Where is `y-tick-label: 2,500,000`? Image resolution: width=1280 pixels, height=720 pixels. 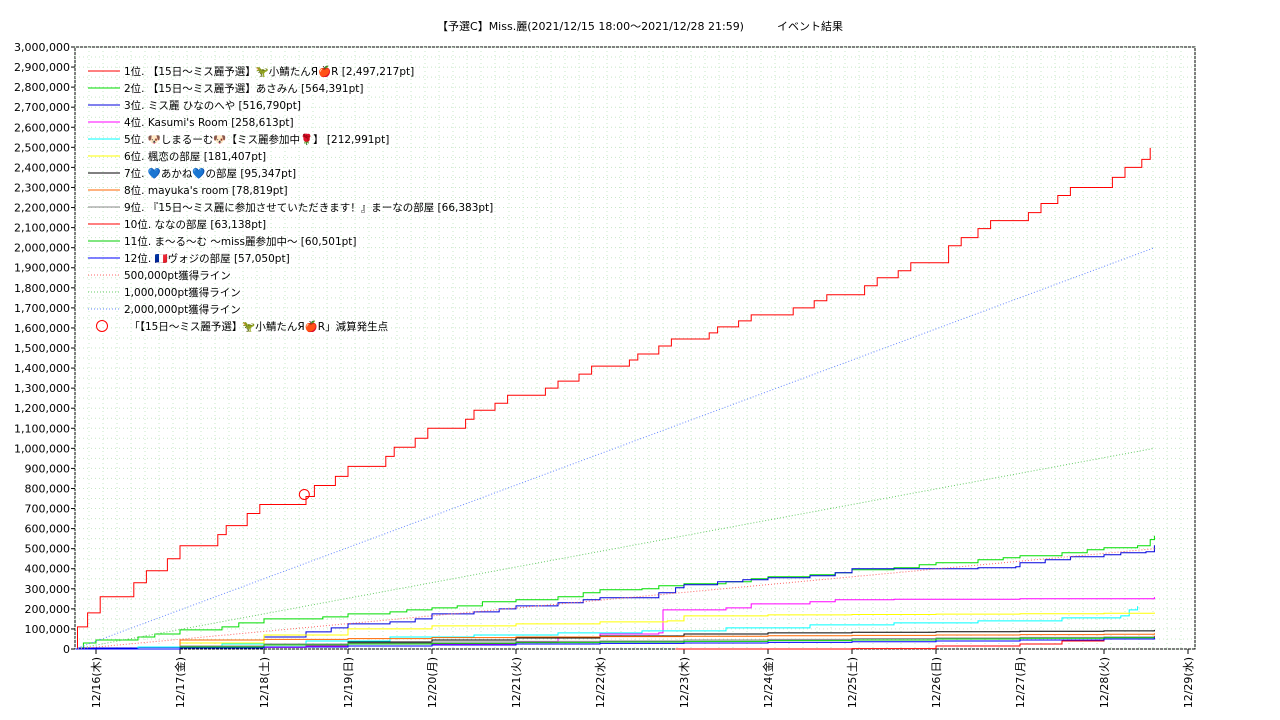
y-tick-label: 2,500,000 is located at coordinates (42, 147).